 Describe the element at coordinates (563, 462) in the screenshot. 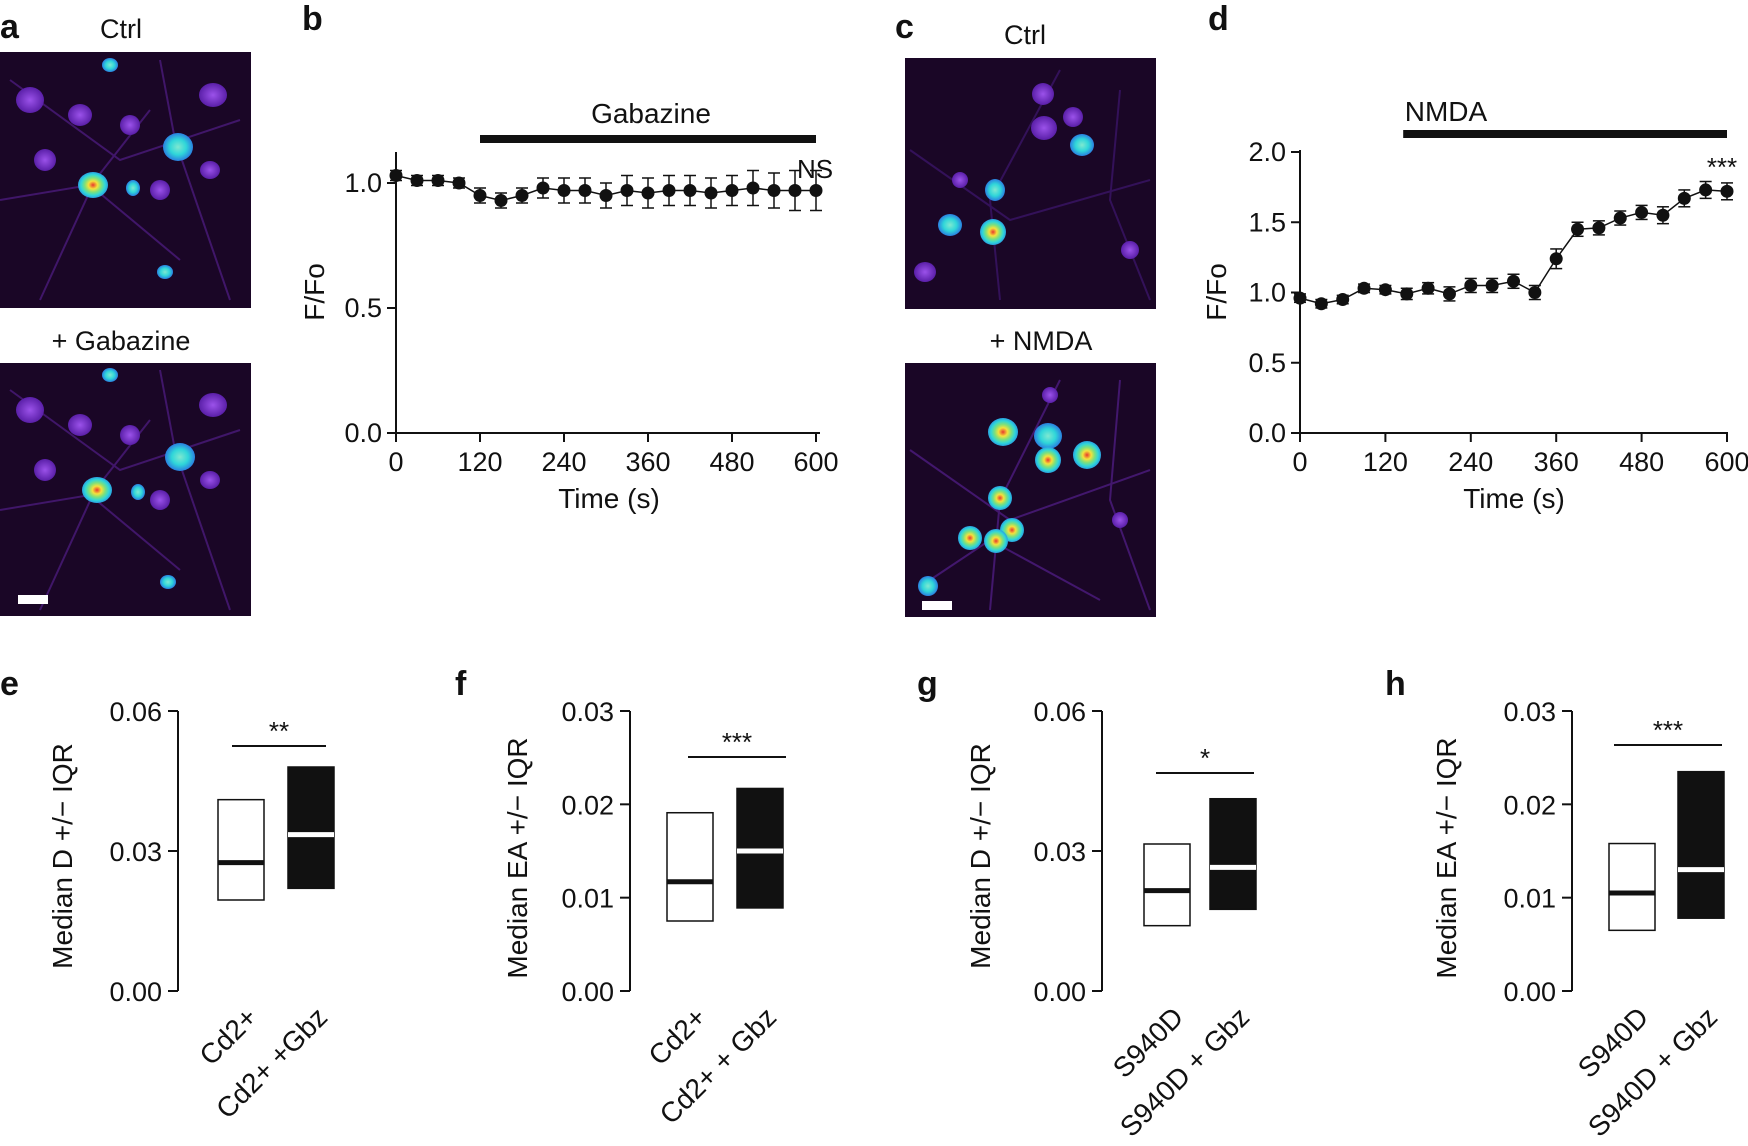

I see `x-tick-label-b: 240` at that location.